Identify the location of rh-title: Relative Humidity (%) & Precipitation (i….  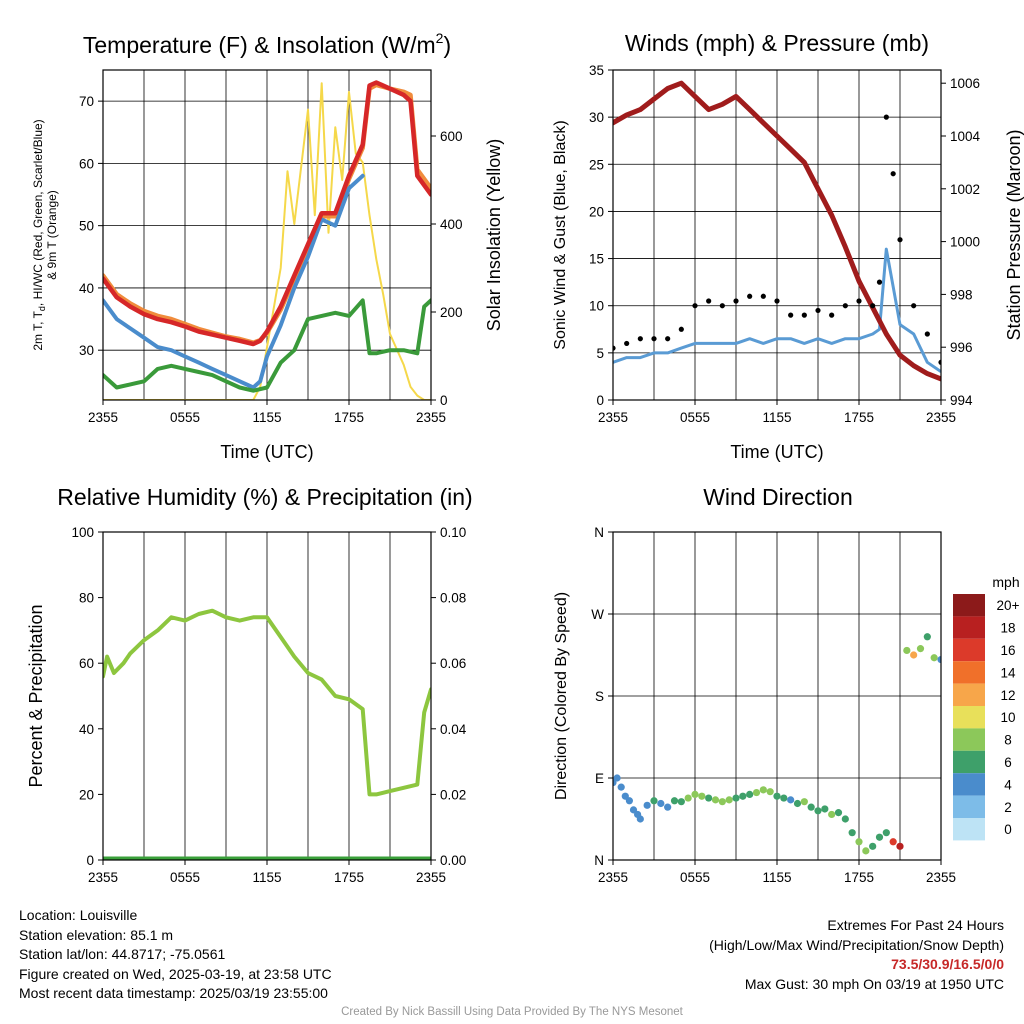
(264, 497).